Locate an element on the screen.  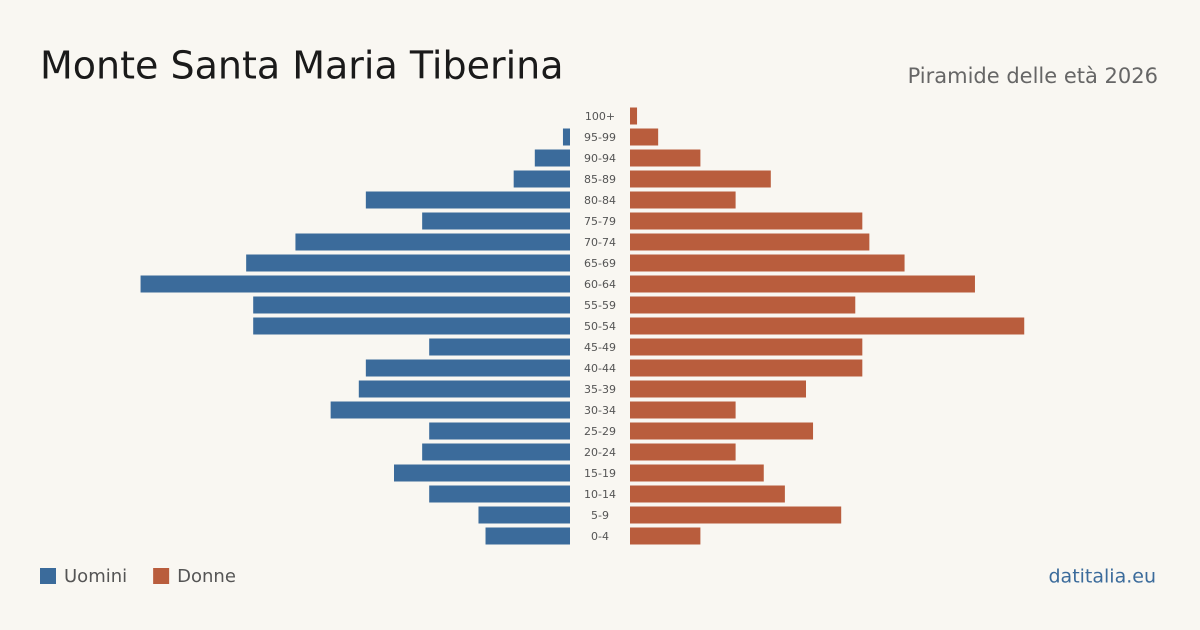
age-label: 60-64 is located at coordinates (600, 284).